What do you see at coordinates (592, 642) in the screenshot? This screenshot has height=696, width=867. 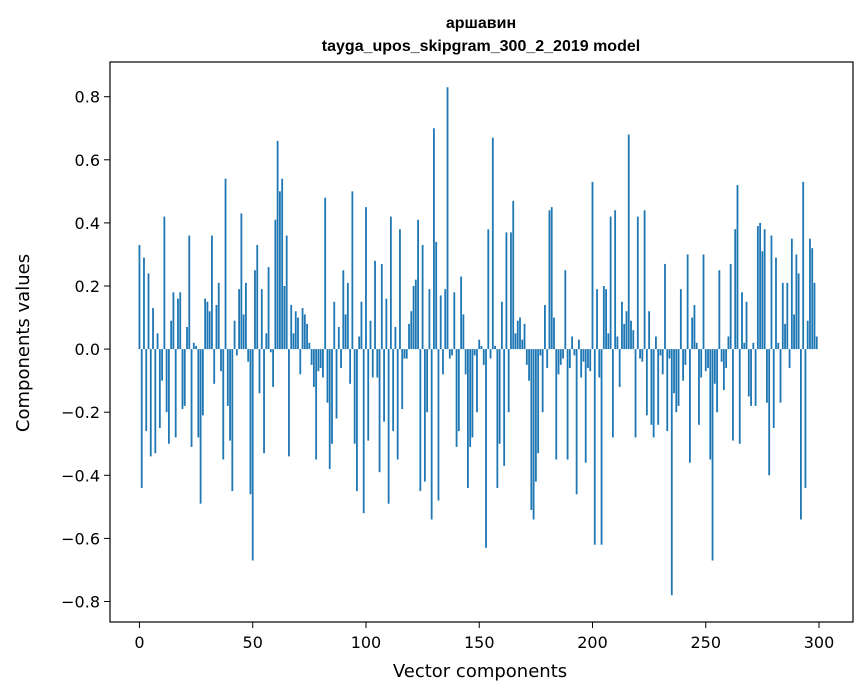 I see `x-tick-label: 200` at bounding box center [592, 642].